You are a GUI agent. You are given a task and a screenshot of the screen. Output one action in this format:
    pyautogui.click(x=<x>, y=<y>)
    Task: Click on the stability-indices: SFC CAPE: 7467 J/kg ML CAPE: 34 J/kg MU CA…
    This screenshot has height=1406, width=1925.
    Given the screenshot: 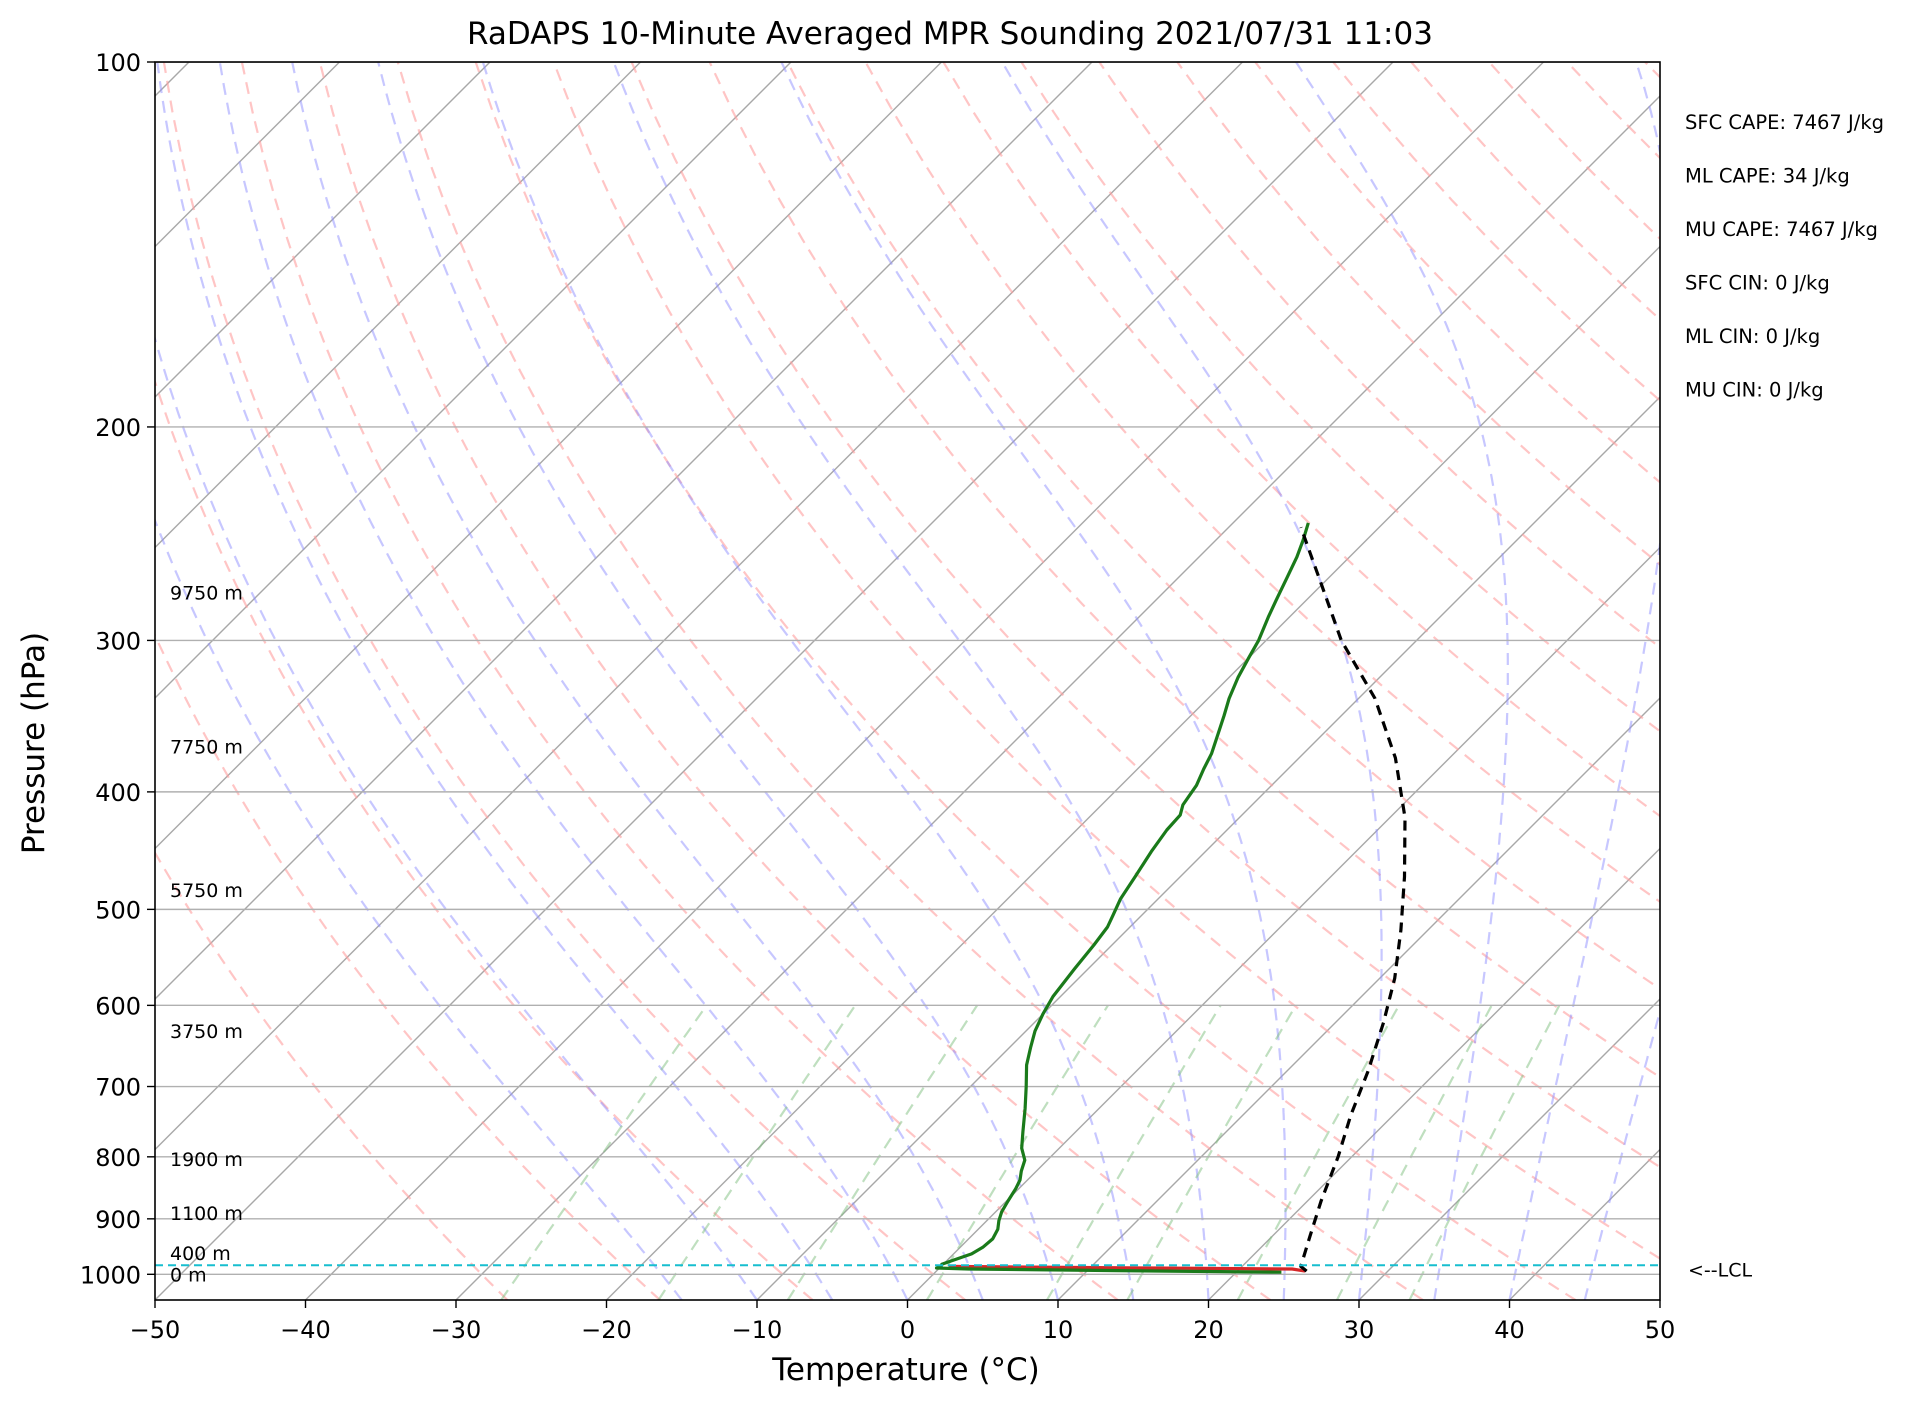 What is the action you would take?
    pyautogui.click(x=1784, y=256)
    